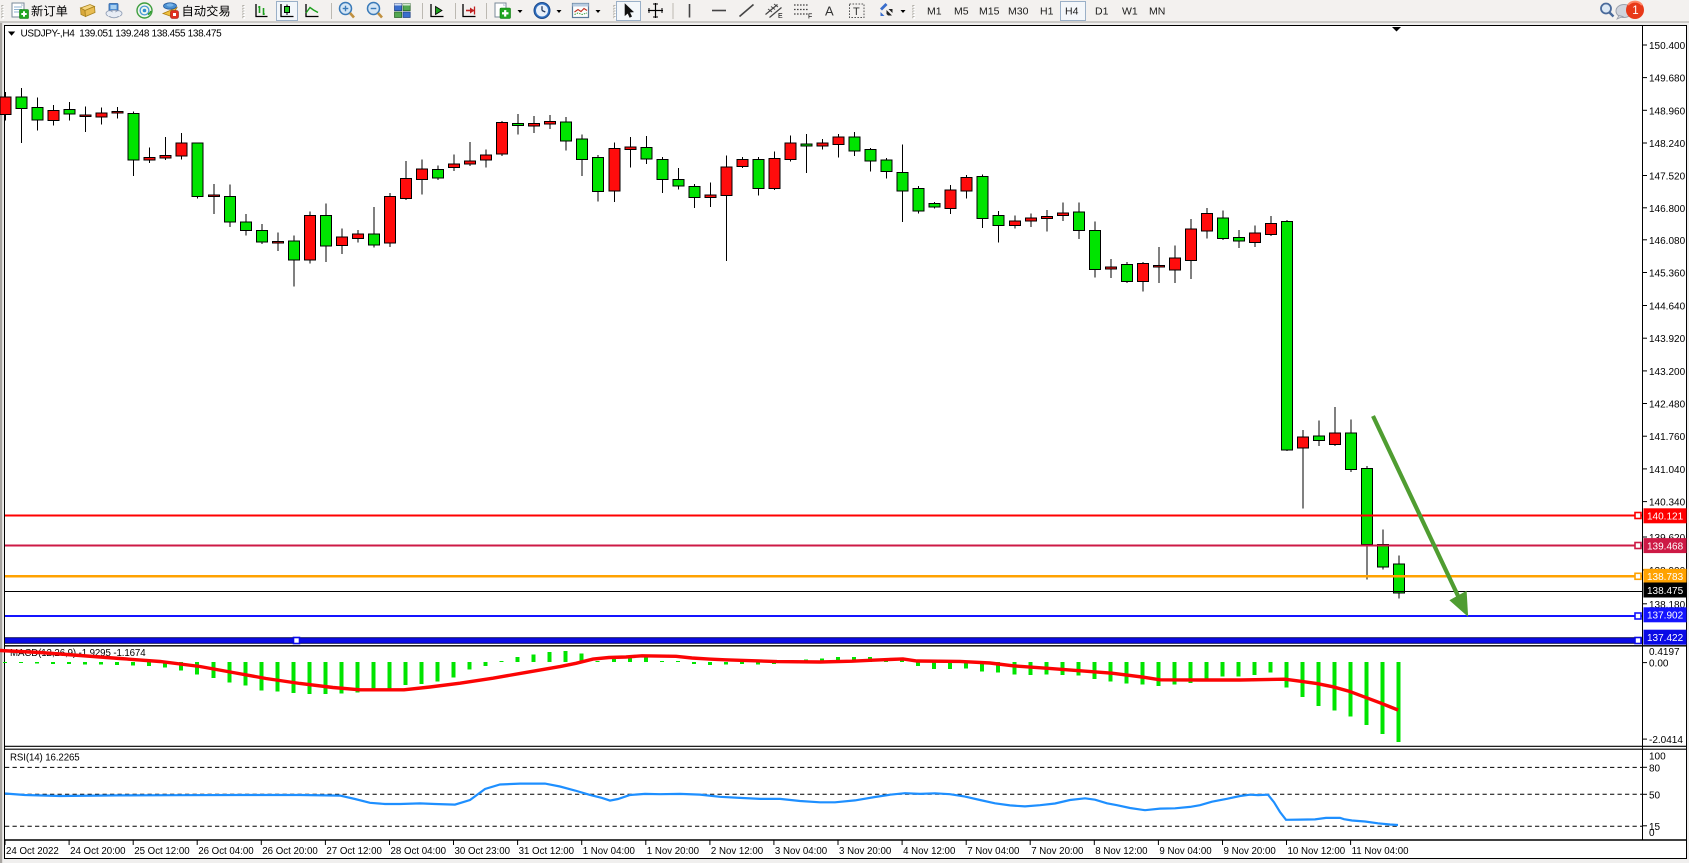 This screenshot has height=863, width=1689. Describe the element at coordinates (1102, 12) in the screenshot. I see `svg-text: D1` at that location.